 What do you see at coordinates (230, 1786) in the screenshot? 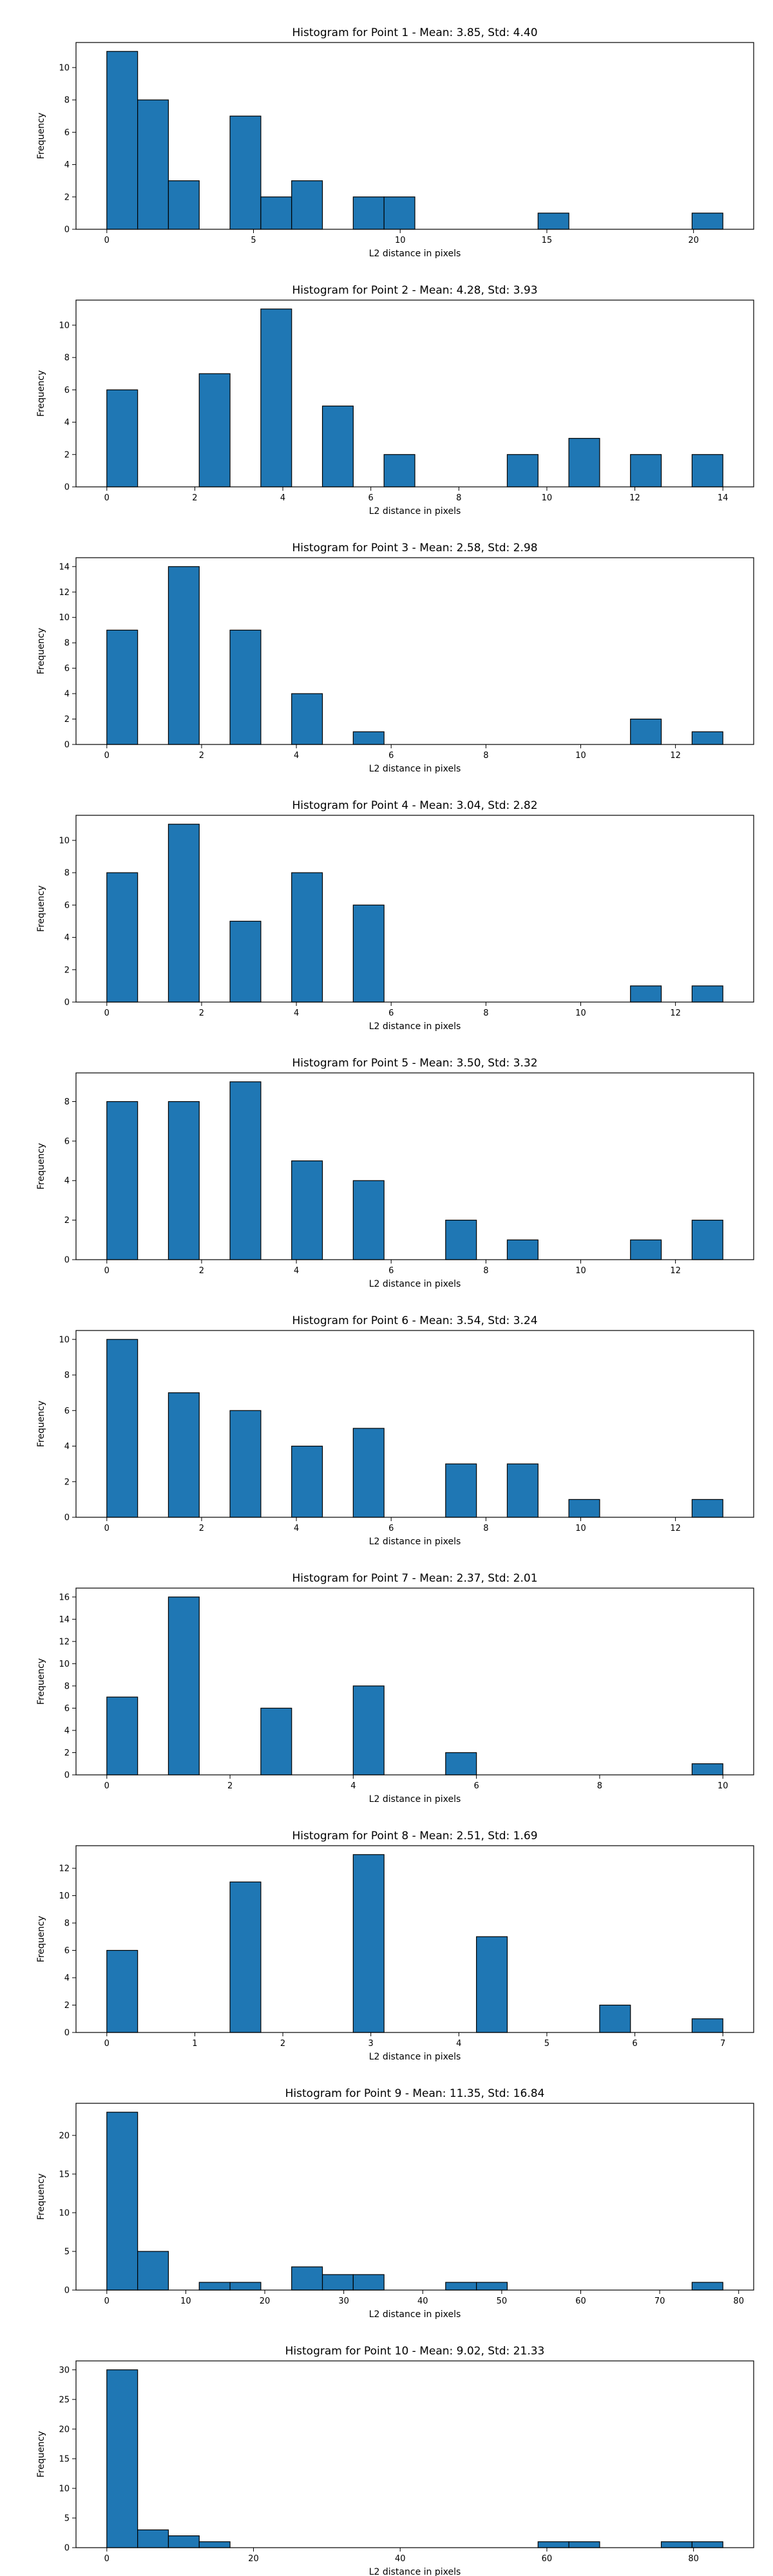
I see `x-tick-label: 2` at bounding box center [230, 1786].